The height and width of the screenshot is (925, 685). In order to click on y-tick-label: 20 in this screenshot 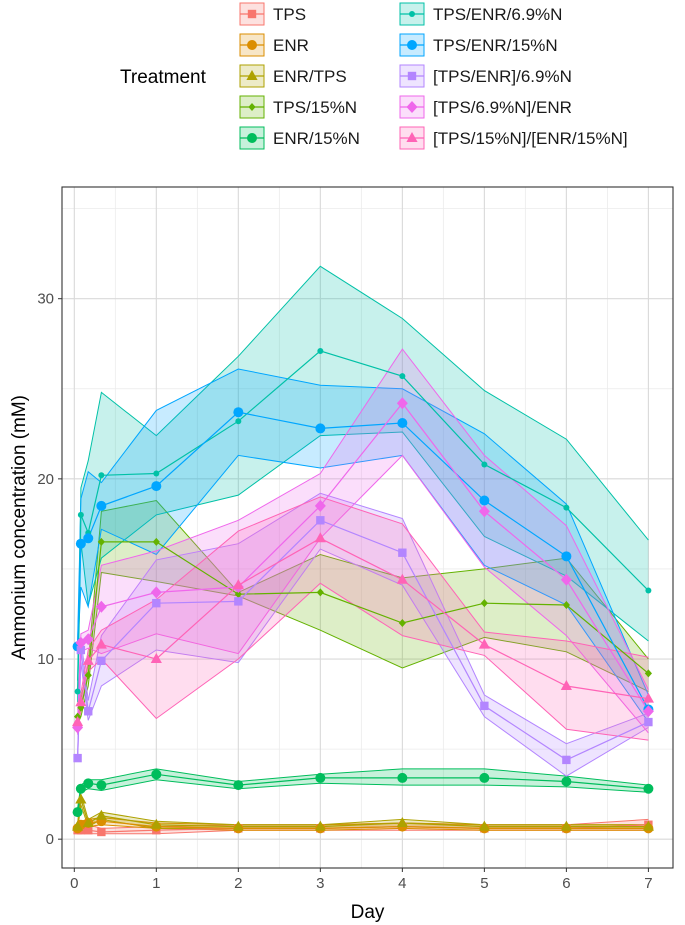, I will do `click(45, 479)`.